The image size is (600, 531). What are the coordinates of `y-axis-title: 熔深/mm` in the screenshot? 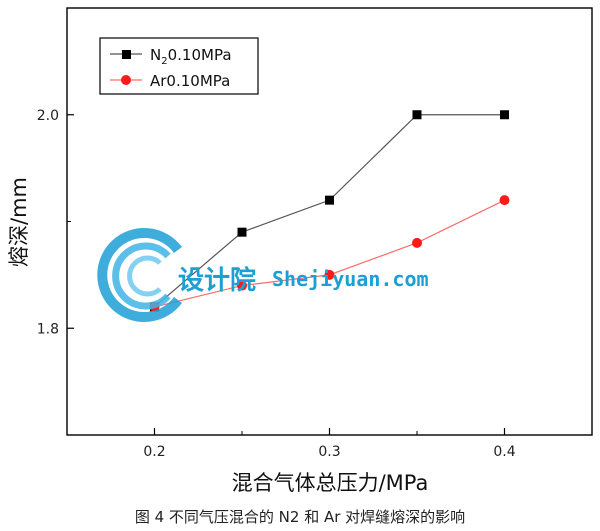 It's located at (19, 222).